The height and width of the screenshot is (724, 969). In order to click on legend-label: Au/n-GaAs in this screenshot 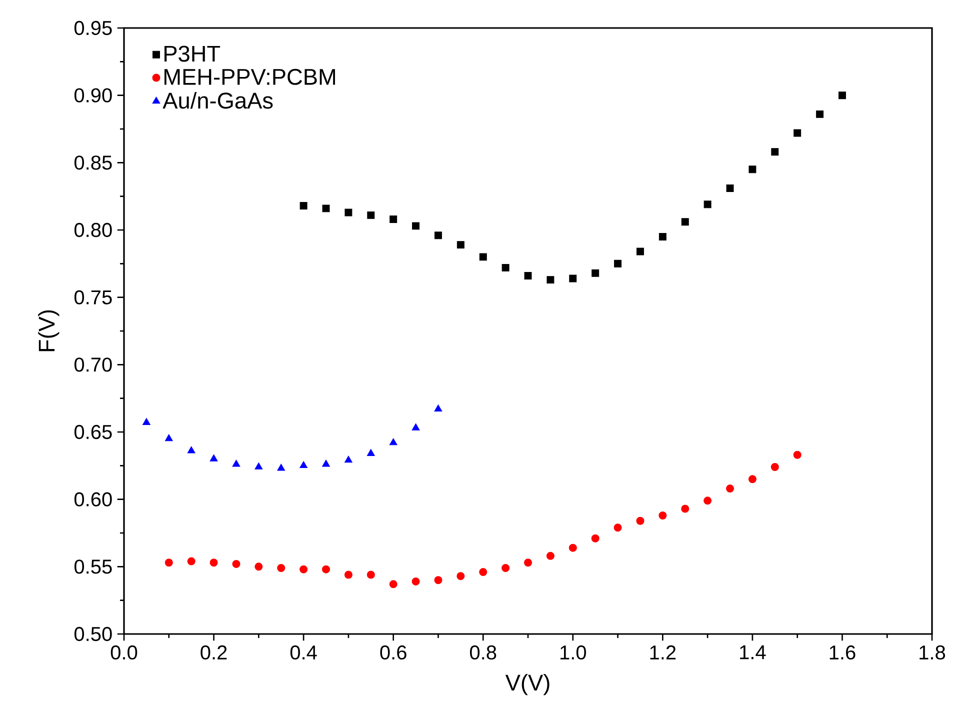, I will do `click(217, 100)`.